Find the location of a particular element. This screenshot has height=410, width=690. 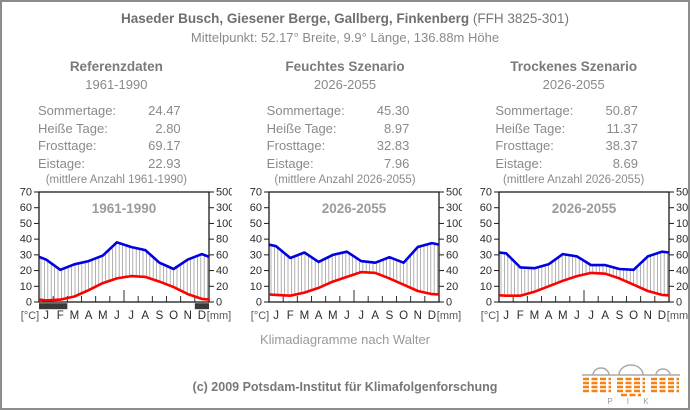

stat-row-sommertage: Sommertage: 45.30 is located at coordinates (338, 111).